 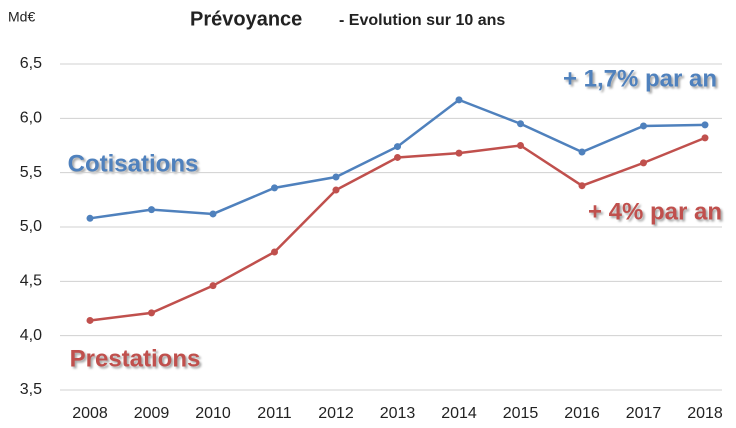 I want to click on x-tick-label: 2011, so click(x=274, y=413).